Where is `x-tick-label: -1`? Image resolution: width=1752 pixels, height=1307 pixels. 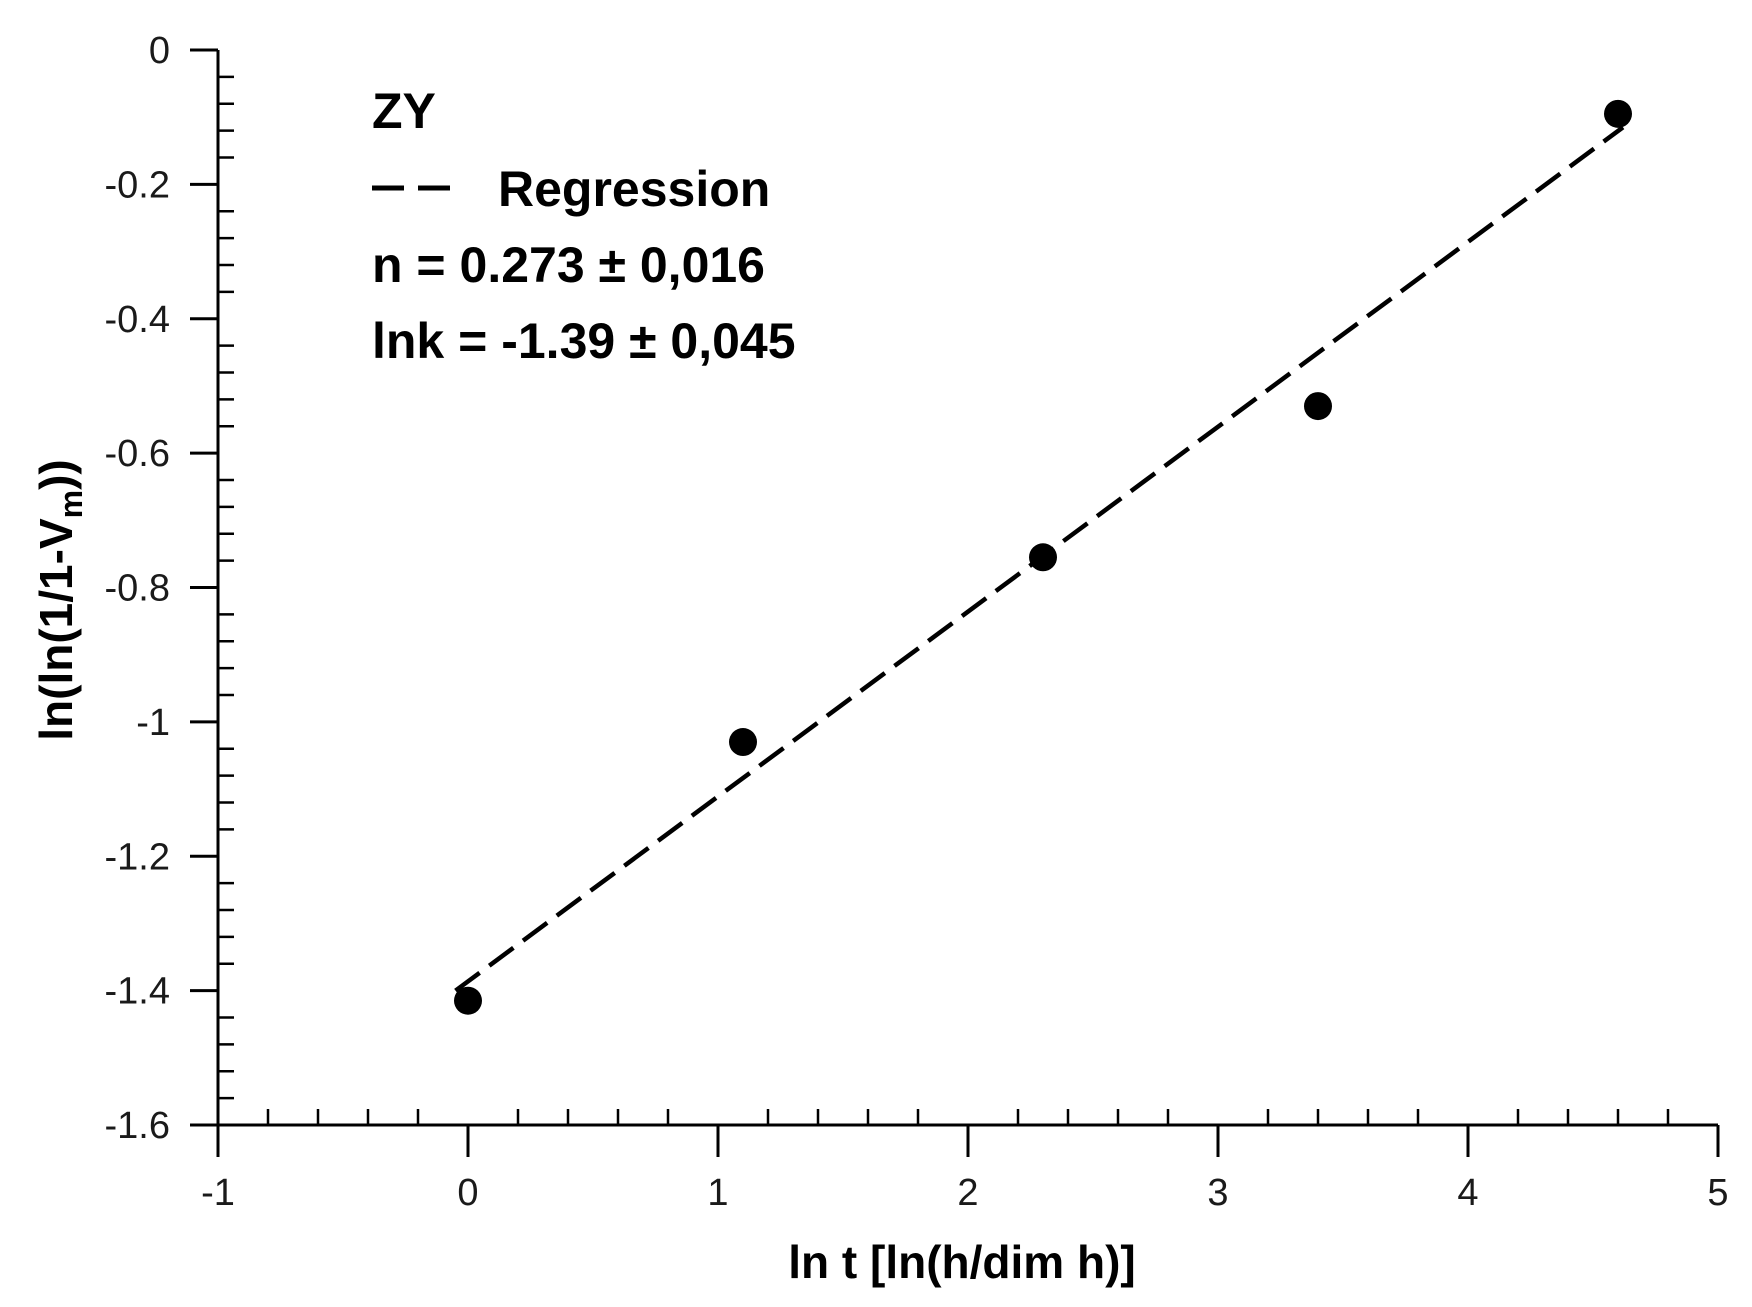
x-tick-label: -1 is located at coordinates (218, 1193).